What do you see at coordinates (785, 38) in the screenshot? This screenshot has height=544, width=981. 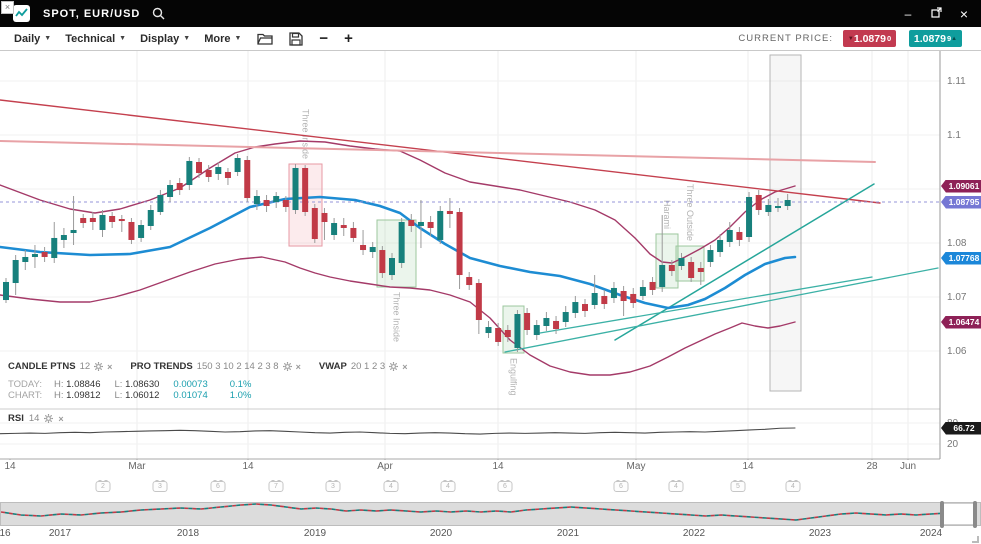 I see `current-price-label: CURRENT PRICE:` at bounding box center [785, 38].